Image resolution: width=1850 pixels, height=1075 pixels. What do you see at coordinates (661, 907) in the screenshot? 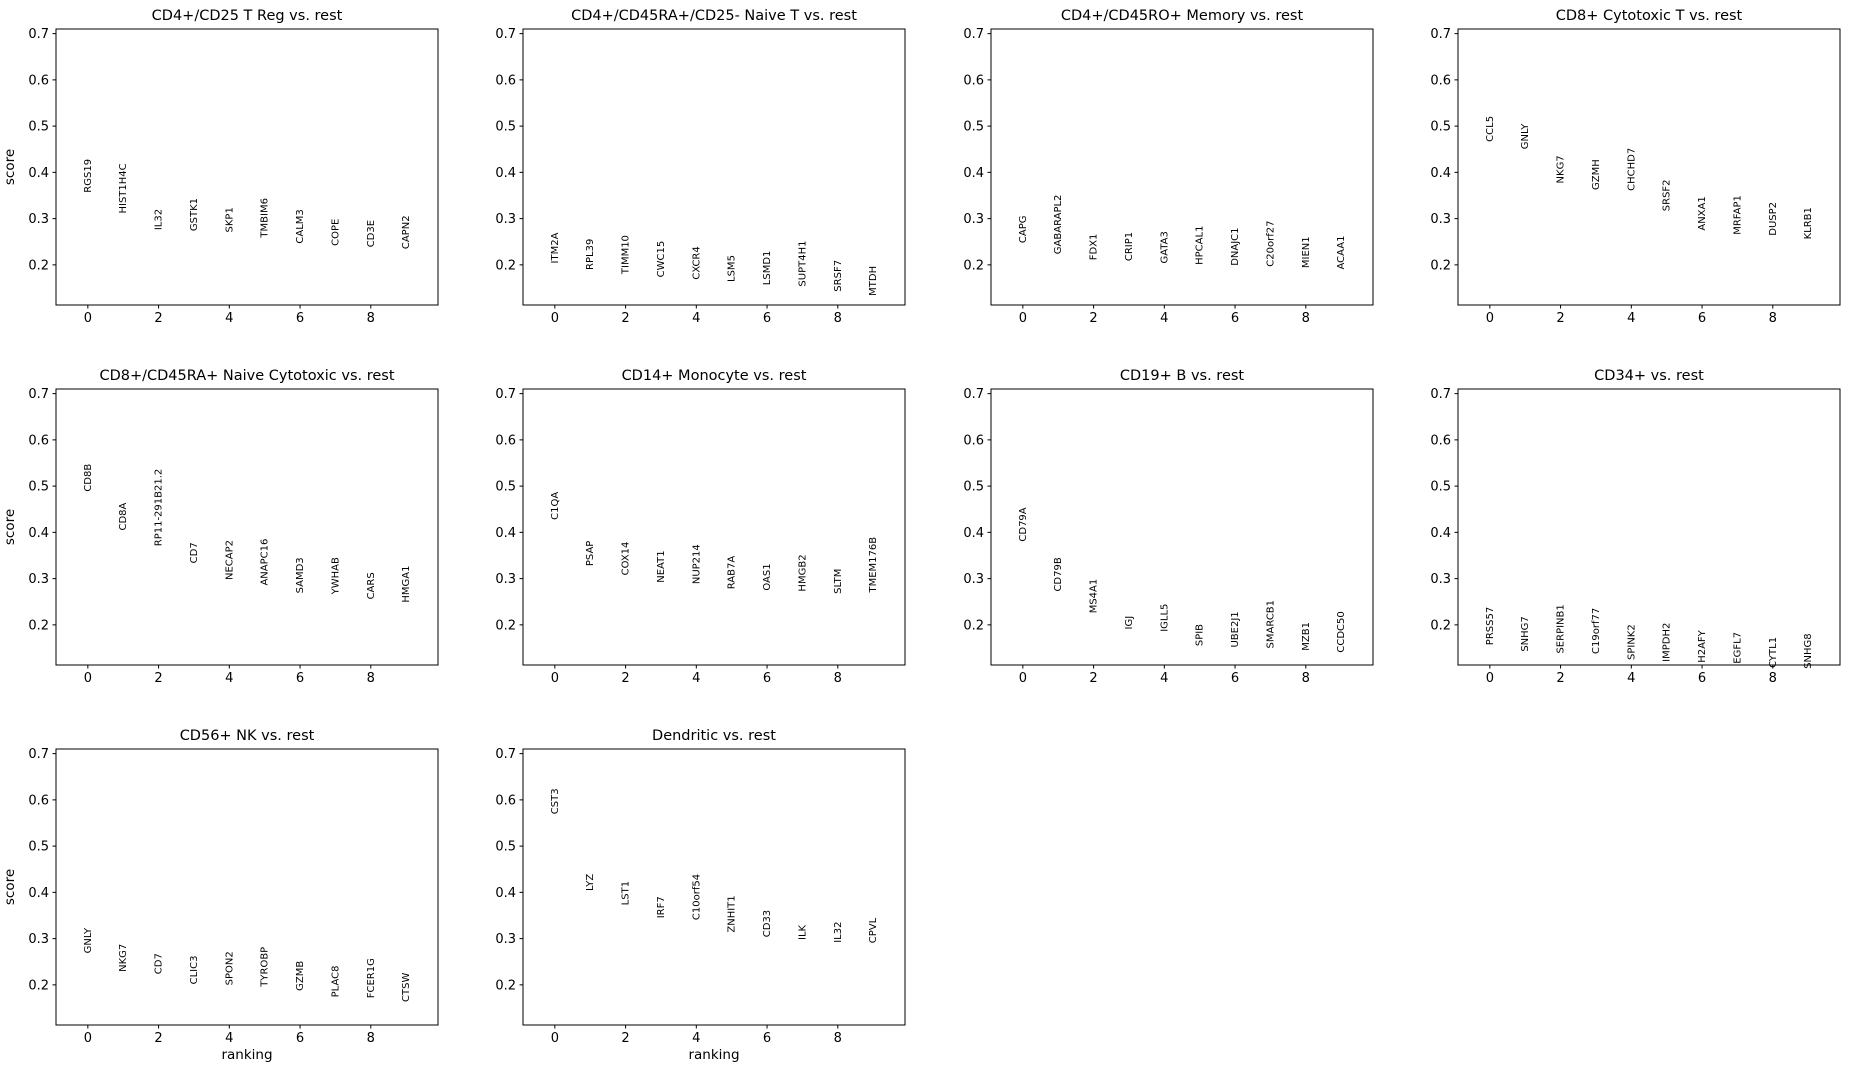
I see `gene-label: IRF7` at bounding box center [661, 907].